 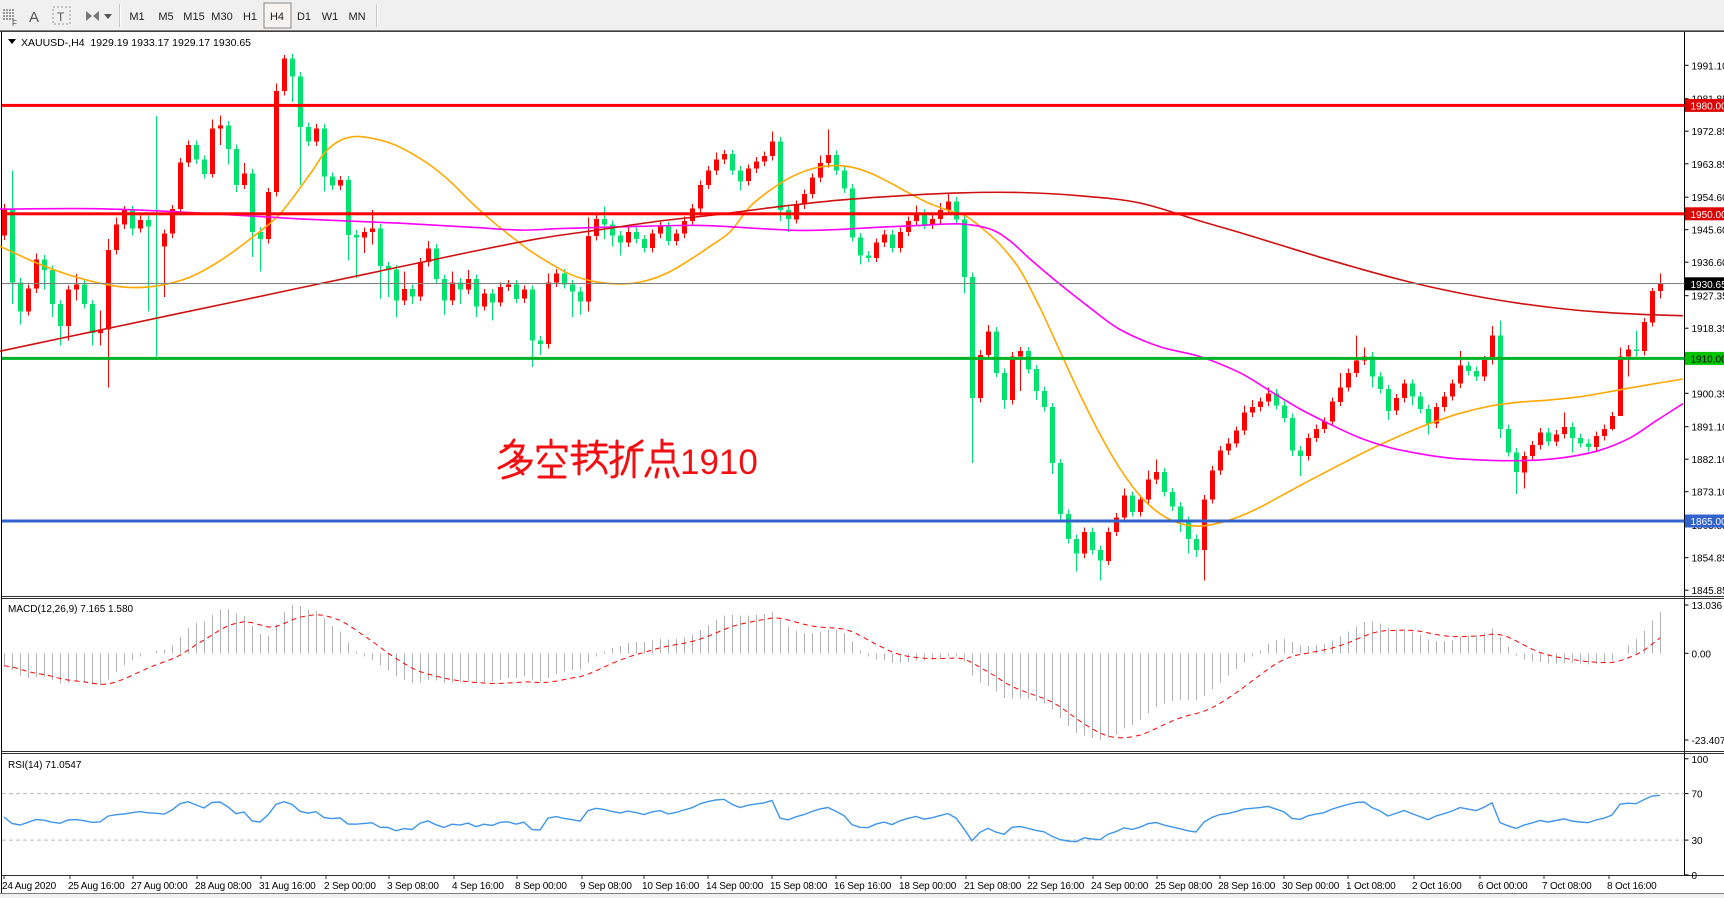 What do you see at coordinates (277, 17) in the screenshot?
I see `svg-text: H4` at bounding box center [277, 17].